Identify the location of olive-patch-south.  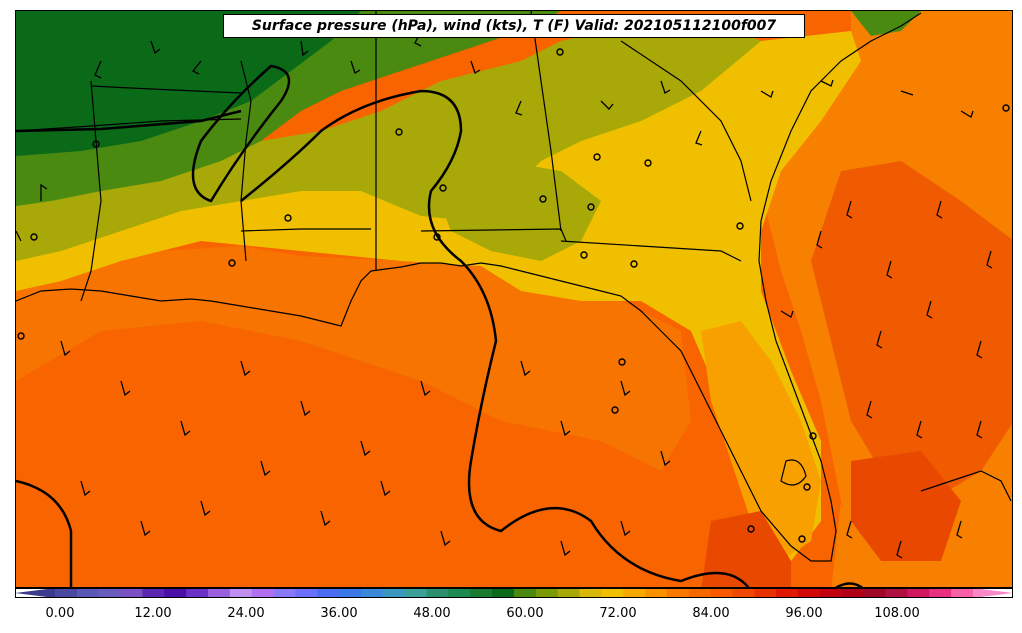
(516, 211).